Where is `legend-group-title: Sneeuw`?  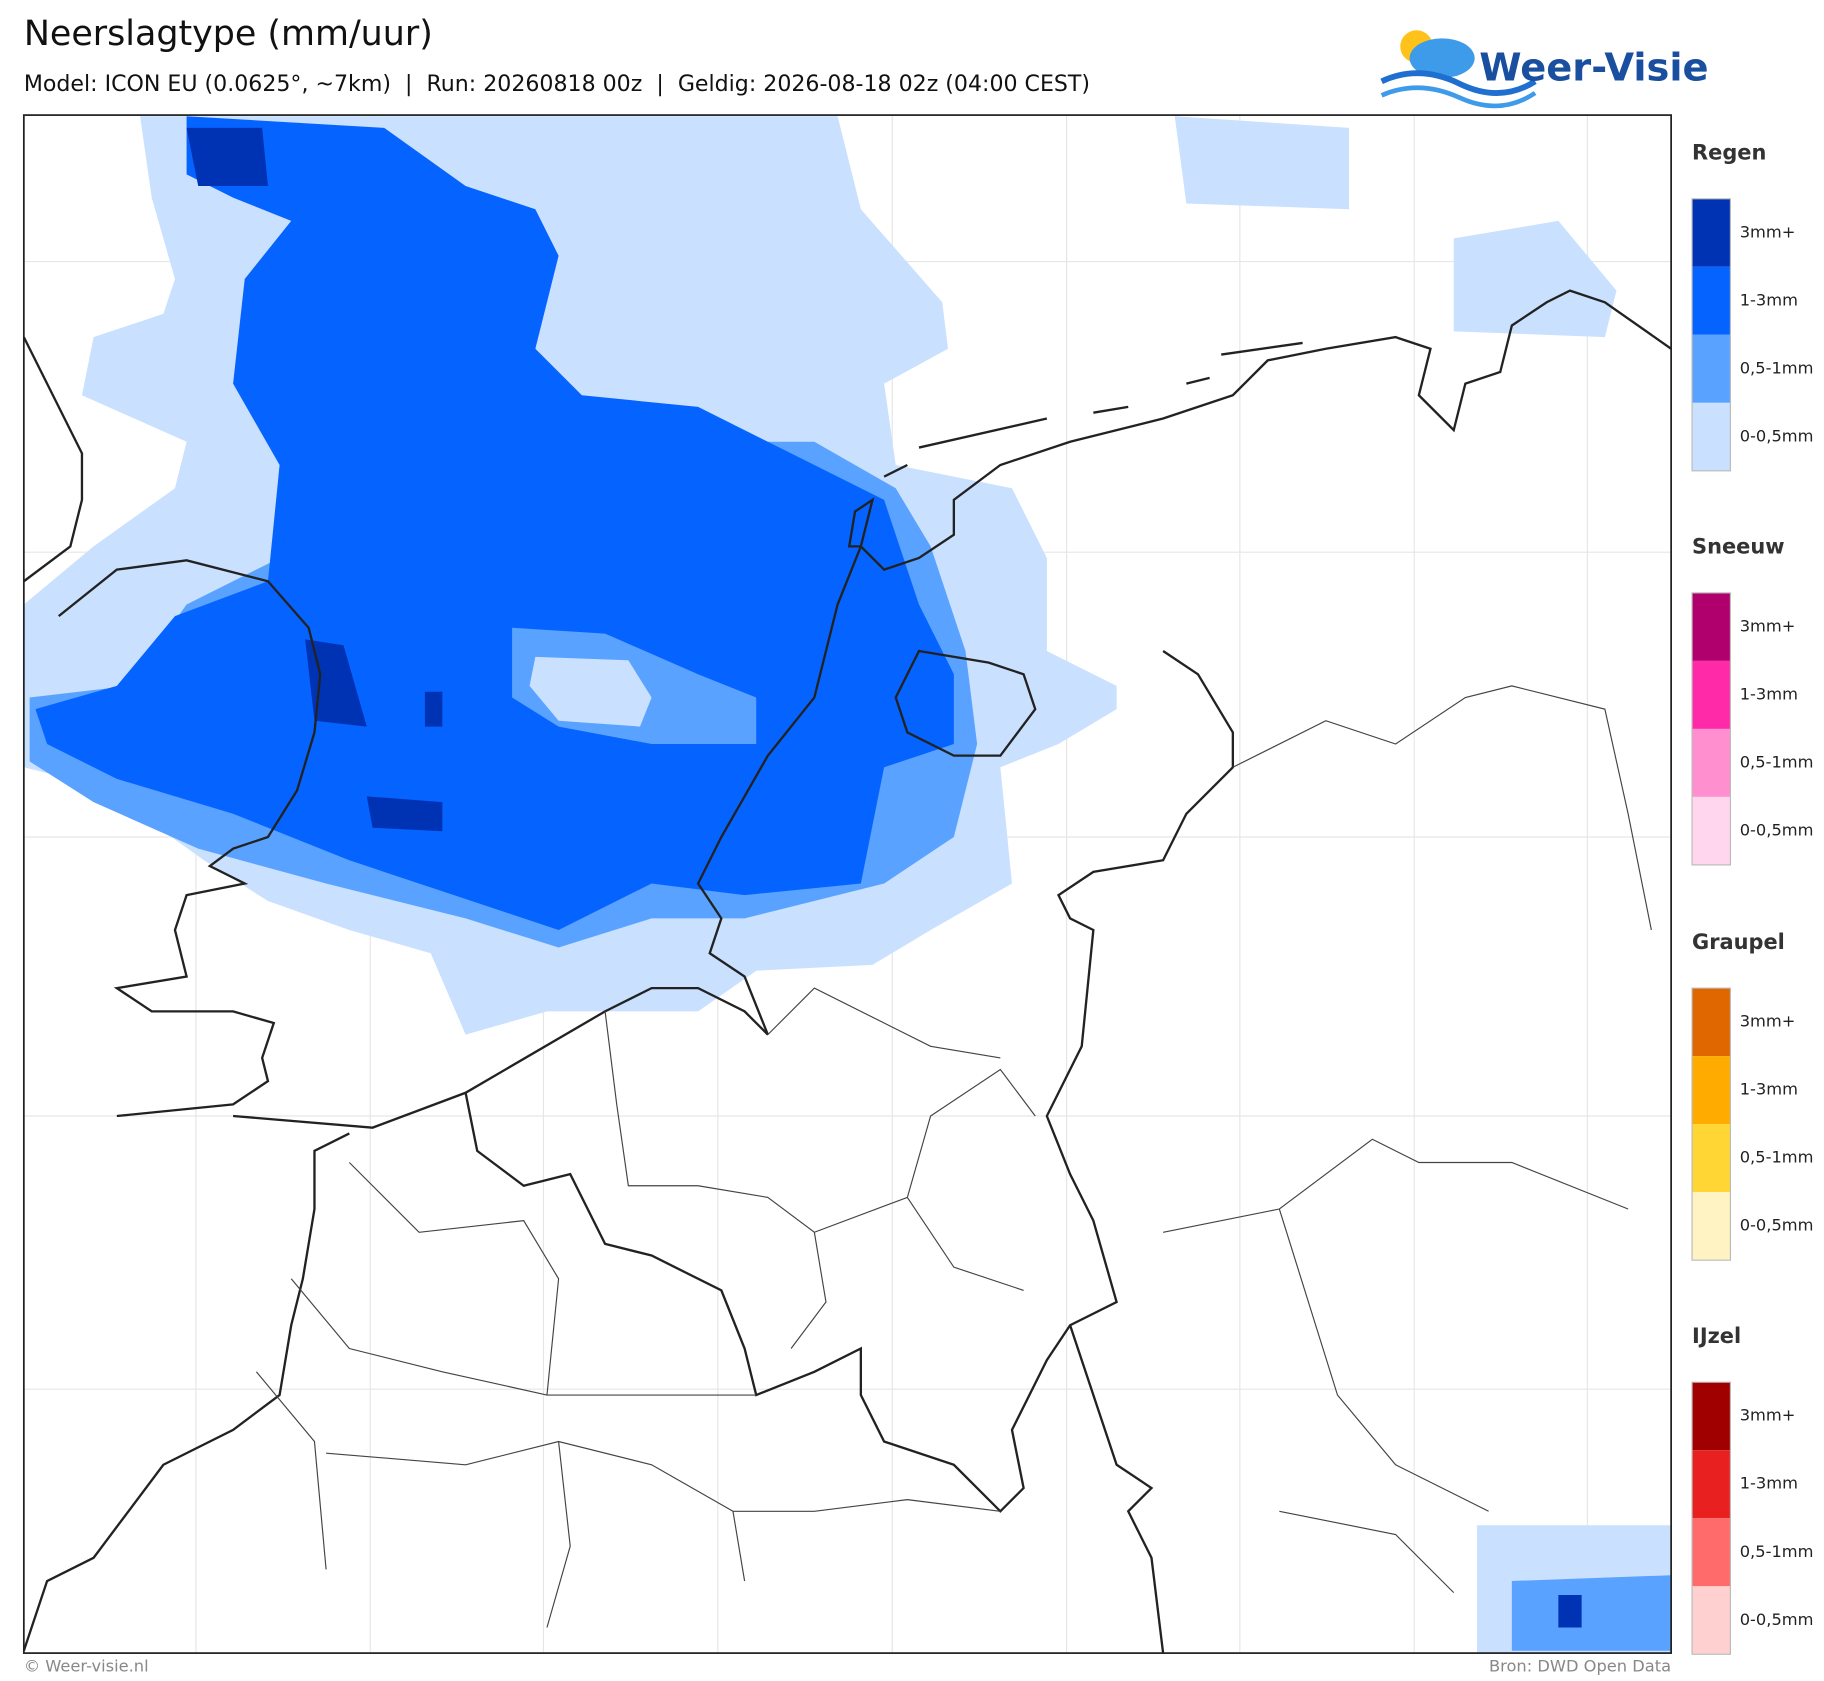
legend-group-title: Sneeuw is located at coordinates (1738, 547).